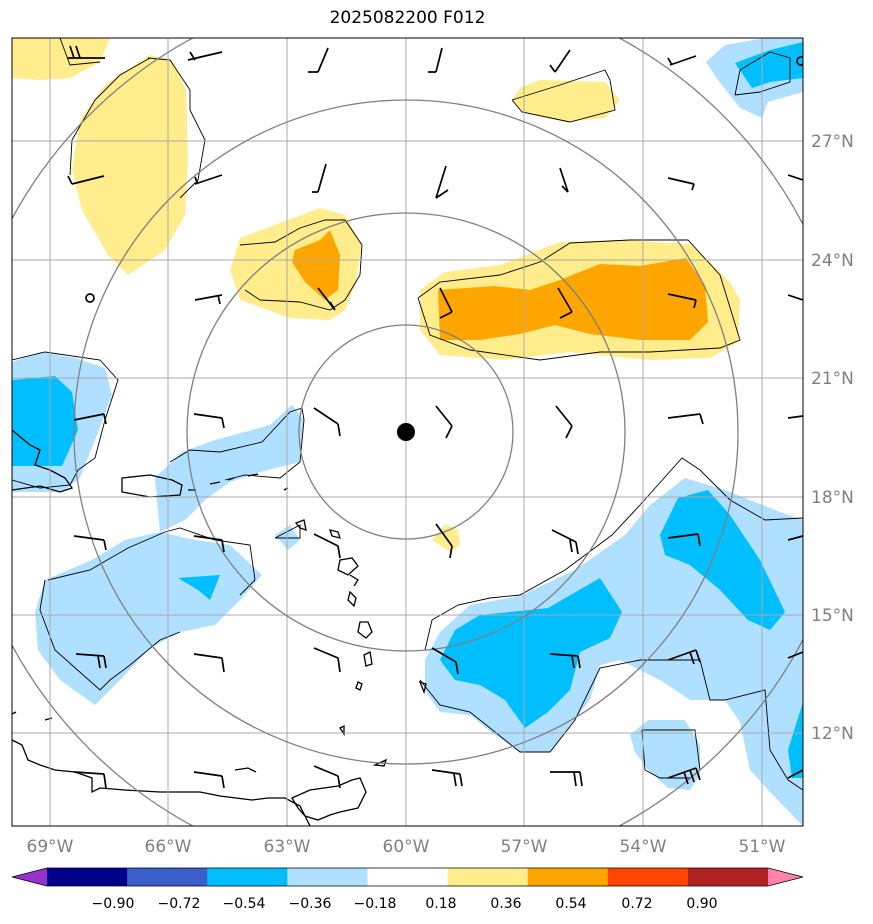 Image resolution: width=873 pixels, height=924 pixels. I want to click on deep-blue-area-northeast, so click(769, 65).